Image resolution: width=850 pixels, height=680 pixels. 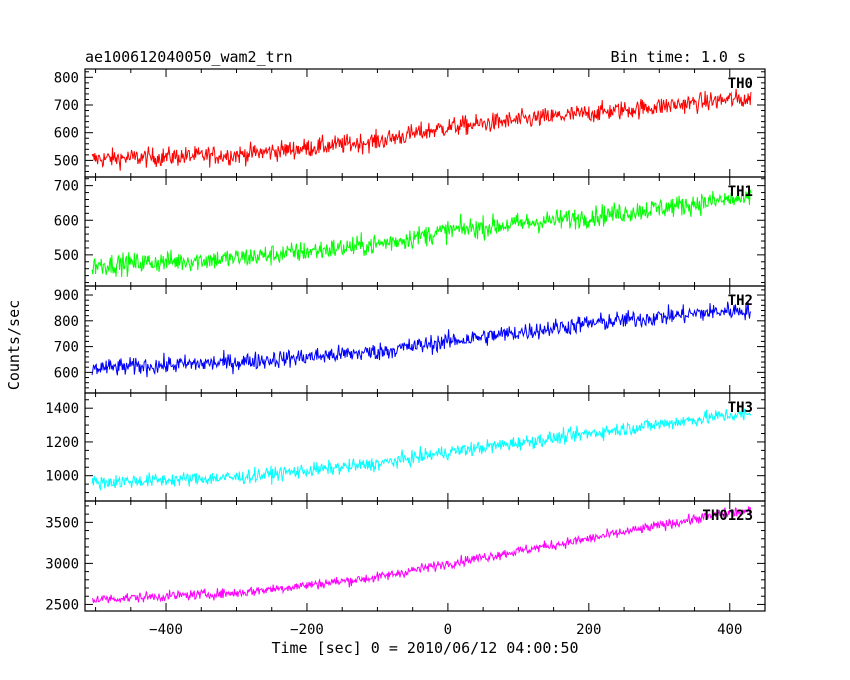 I want to click on series-line-th0123, so click(x=421, y=555).